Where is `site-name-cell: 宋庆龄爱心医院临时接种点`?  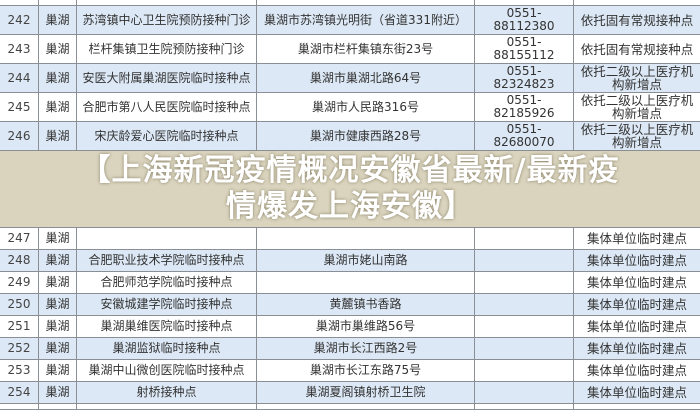
site-name-cell: 宋庆龄爱心医院临时接种点 is located at coordinates (167, 136).